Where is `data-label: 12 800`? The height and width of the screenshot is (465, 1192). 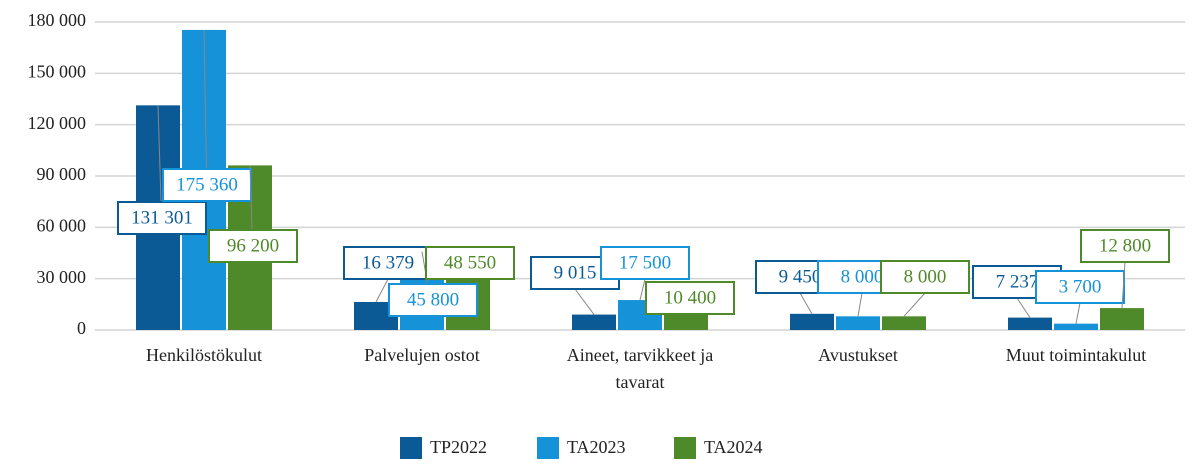 data-label: 12 800 is located at coordinates (1125, 245).